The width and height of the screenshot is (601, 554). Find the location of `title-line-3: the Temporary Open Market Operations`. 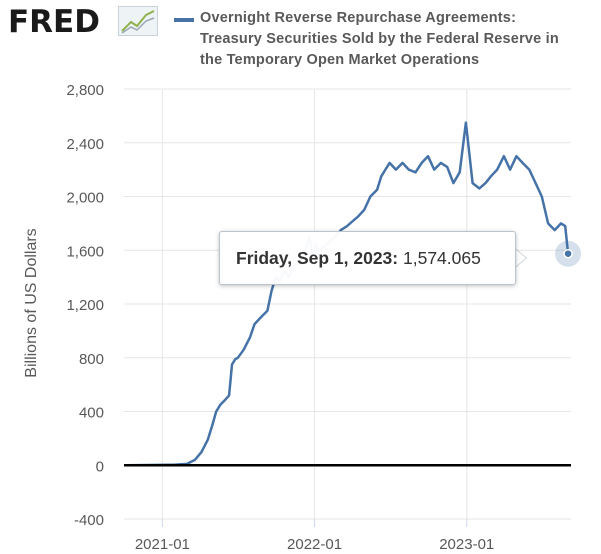

title-line-3: the Temporary Open Market Operations is located at coordinates (340, 60).